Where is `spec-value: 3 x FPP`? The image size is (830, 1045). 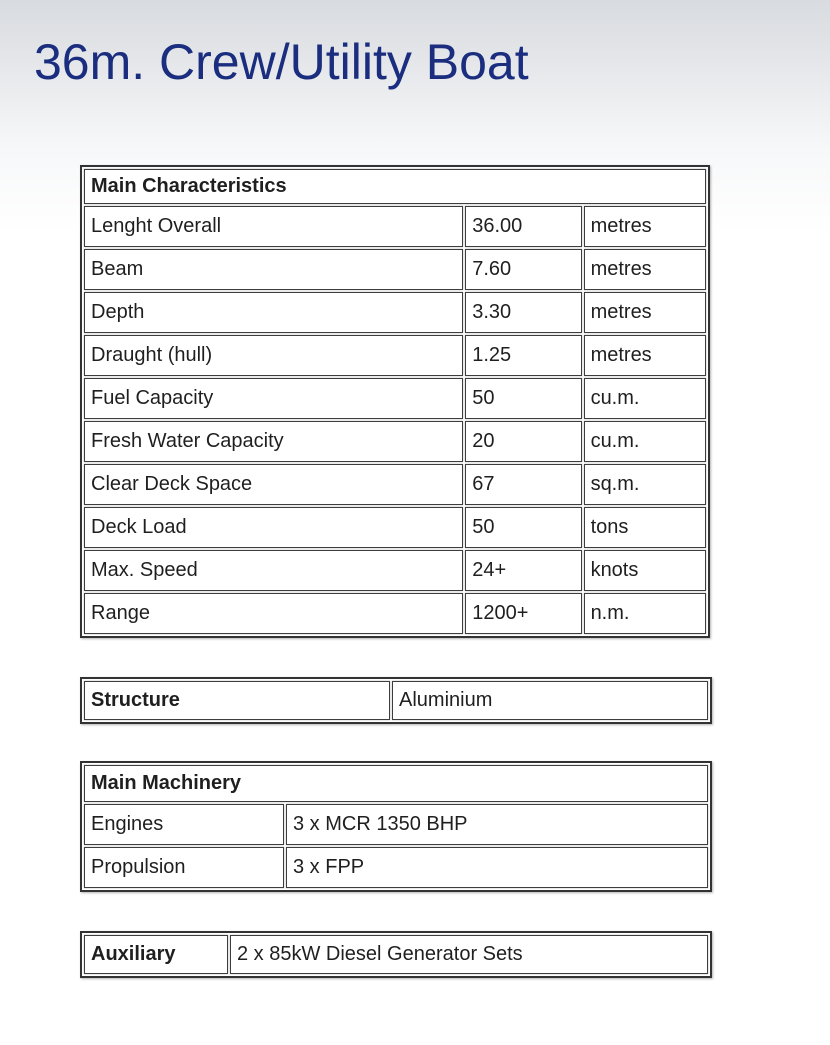 spec-value: 3 x FPP is located at coordinates (497, 867).